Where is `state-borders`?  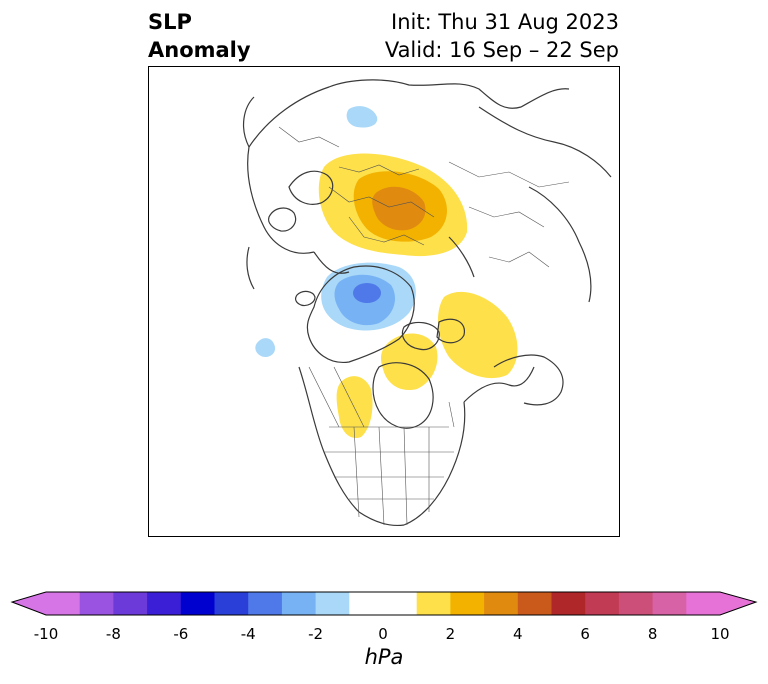 state-borders is located at coordinates (381, 446).